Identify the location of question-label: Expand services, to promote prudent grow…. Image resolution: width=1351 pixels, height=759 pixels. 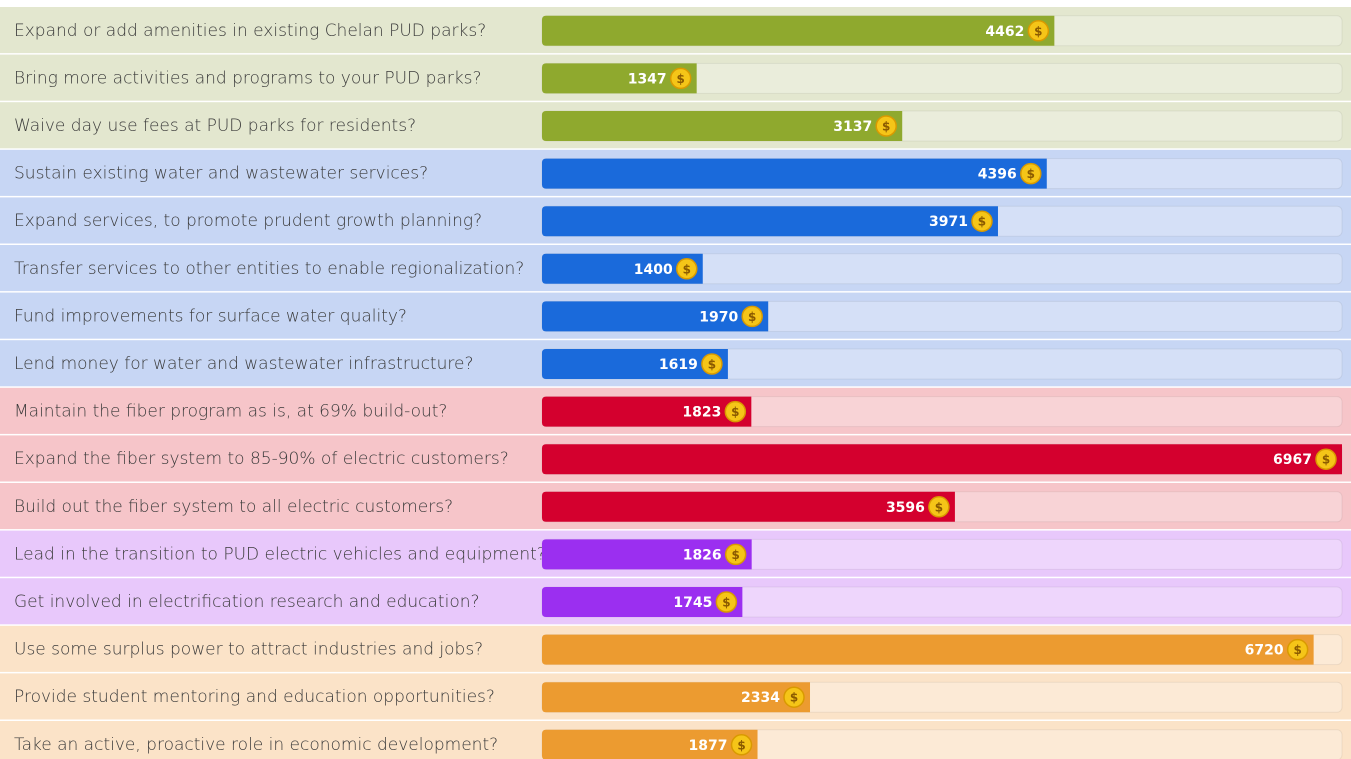
(248, 221).